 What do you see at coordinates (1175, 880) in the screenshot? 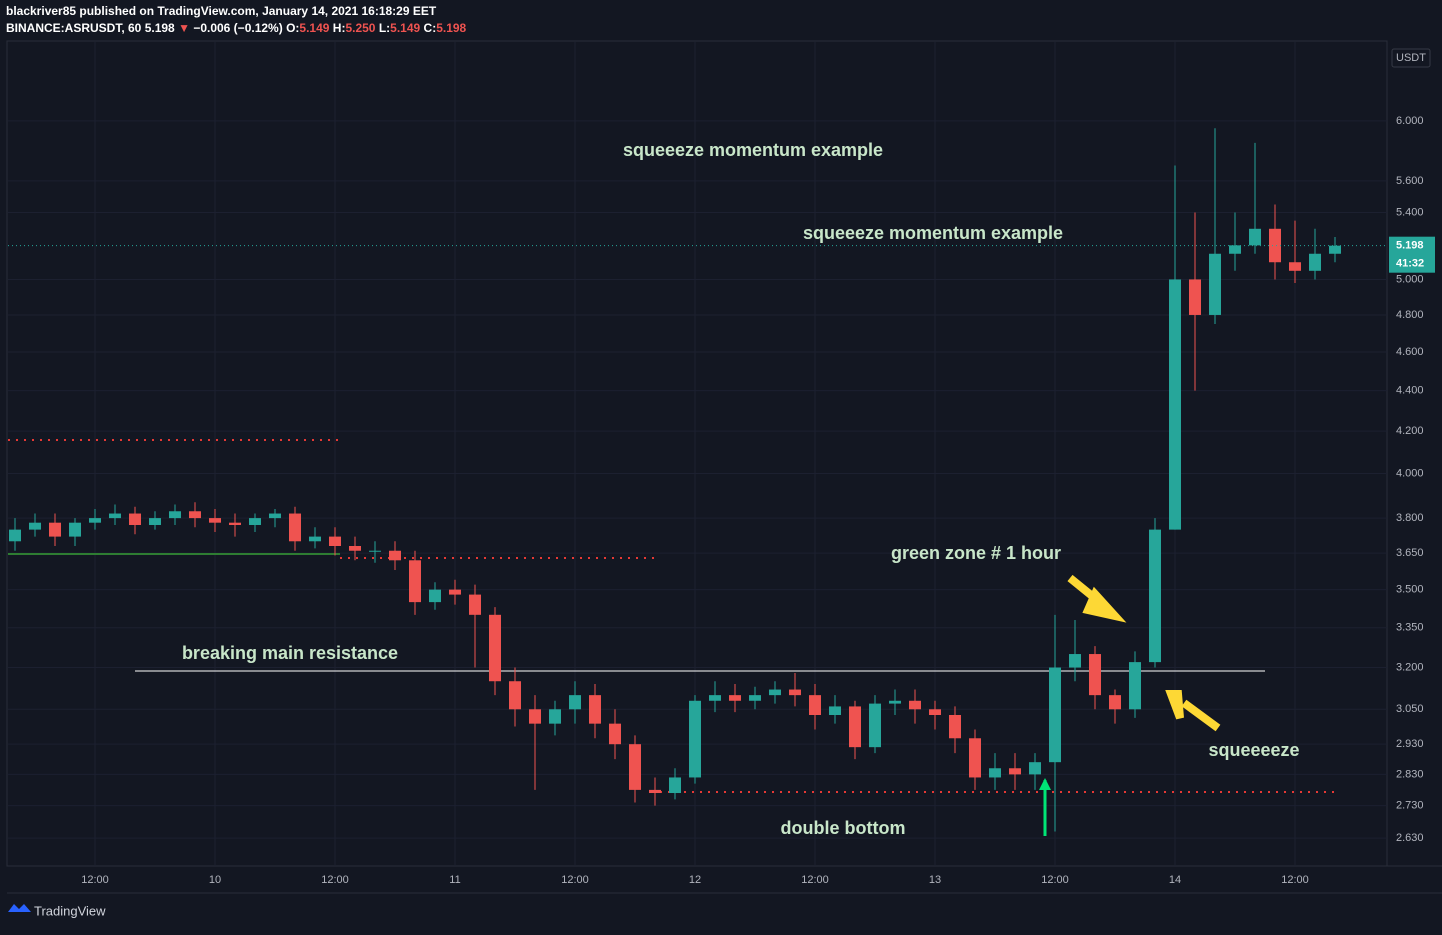
I see `x-tick-label: 14` at bounding box center [1175, 880].